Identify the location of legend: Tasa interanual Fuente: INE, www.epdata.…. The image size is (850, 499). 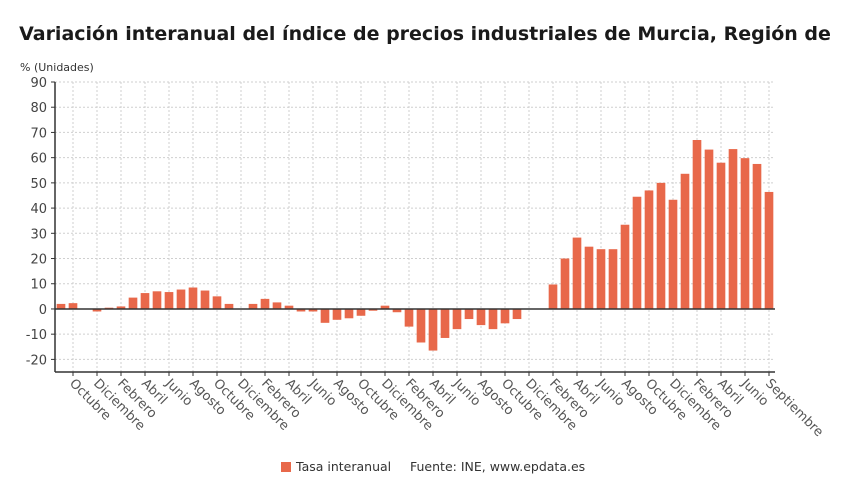
(433, 466).